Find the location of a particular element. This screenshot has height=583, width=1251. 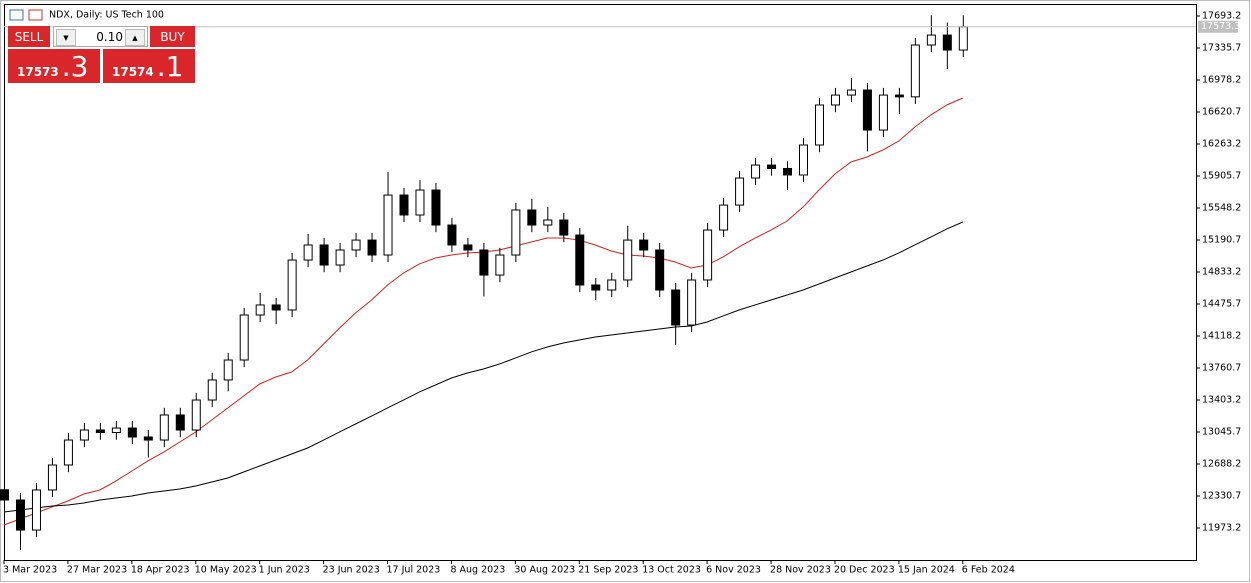

current-price-box is located at coordinates (1218, 26).